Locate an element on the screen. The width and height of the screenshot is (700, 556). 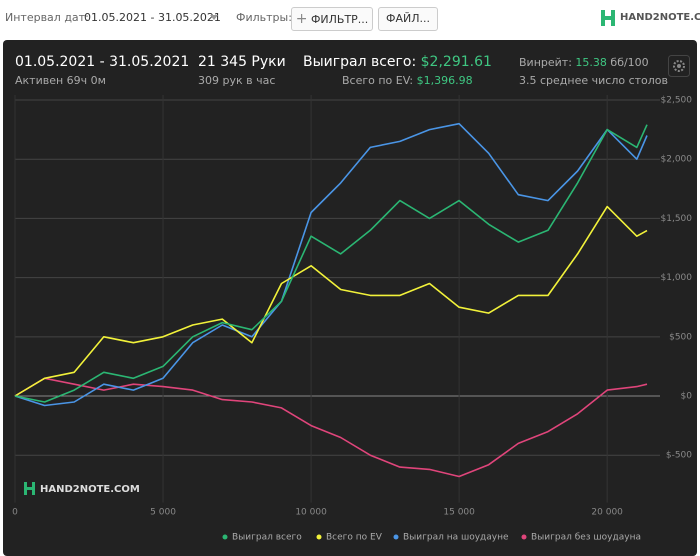
won-label: Выиграл всего: is located at coordinates (360, 62).